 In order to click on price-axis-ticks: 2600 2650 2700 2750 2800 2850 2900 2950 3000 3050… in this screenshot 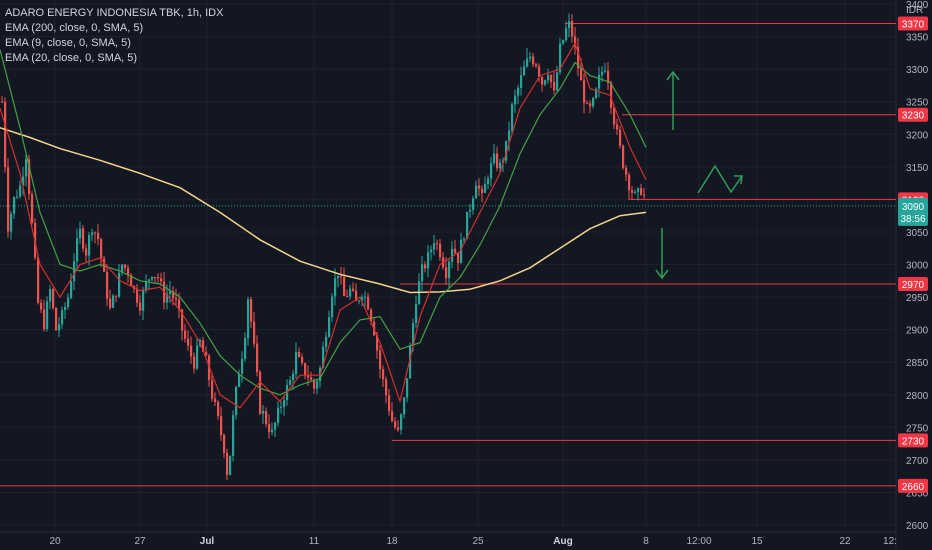, I will do `click(917, 266)`.